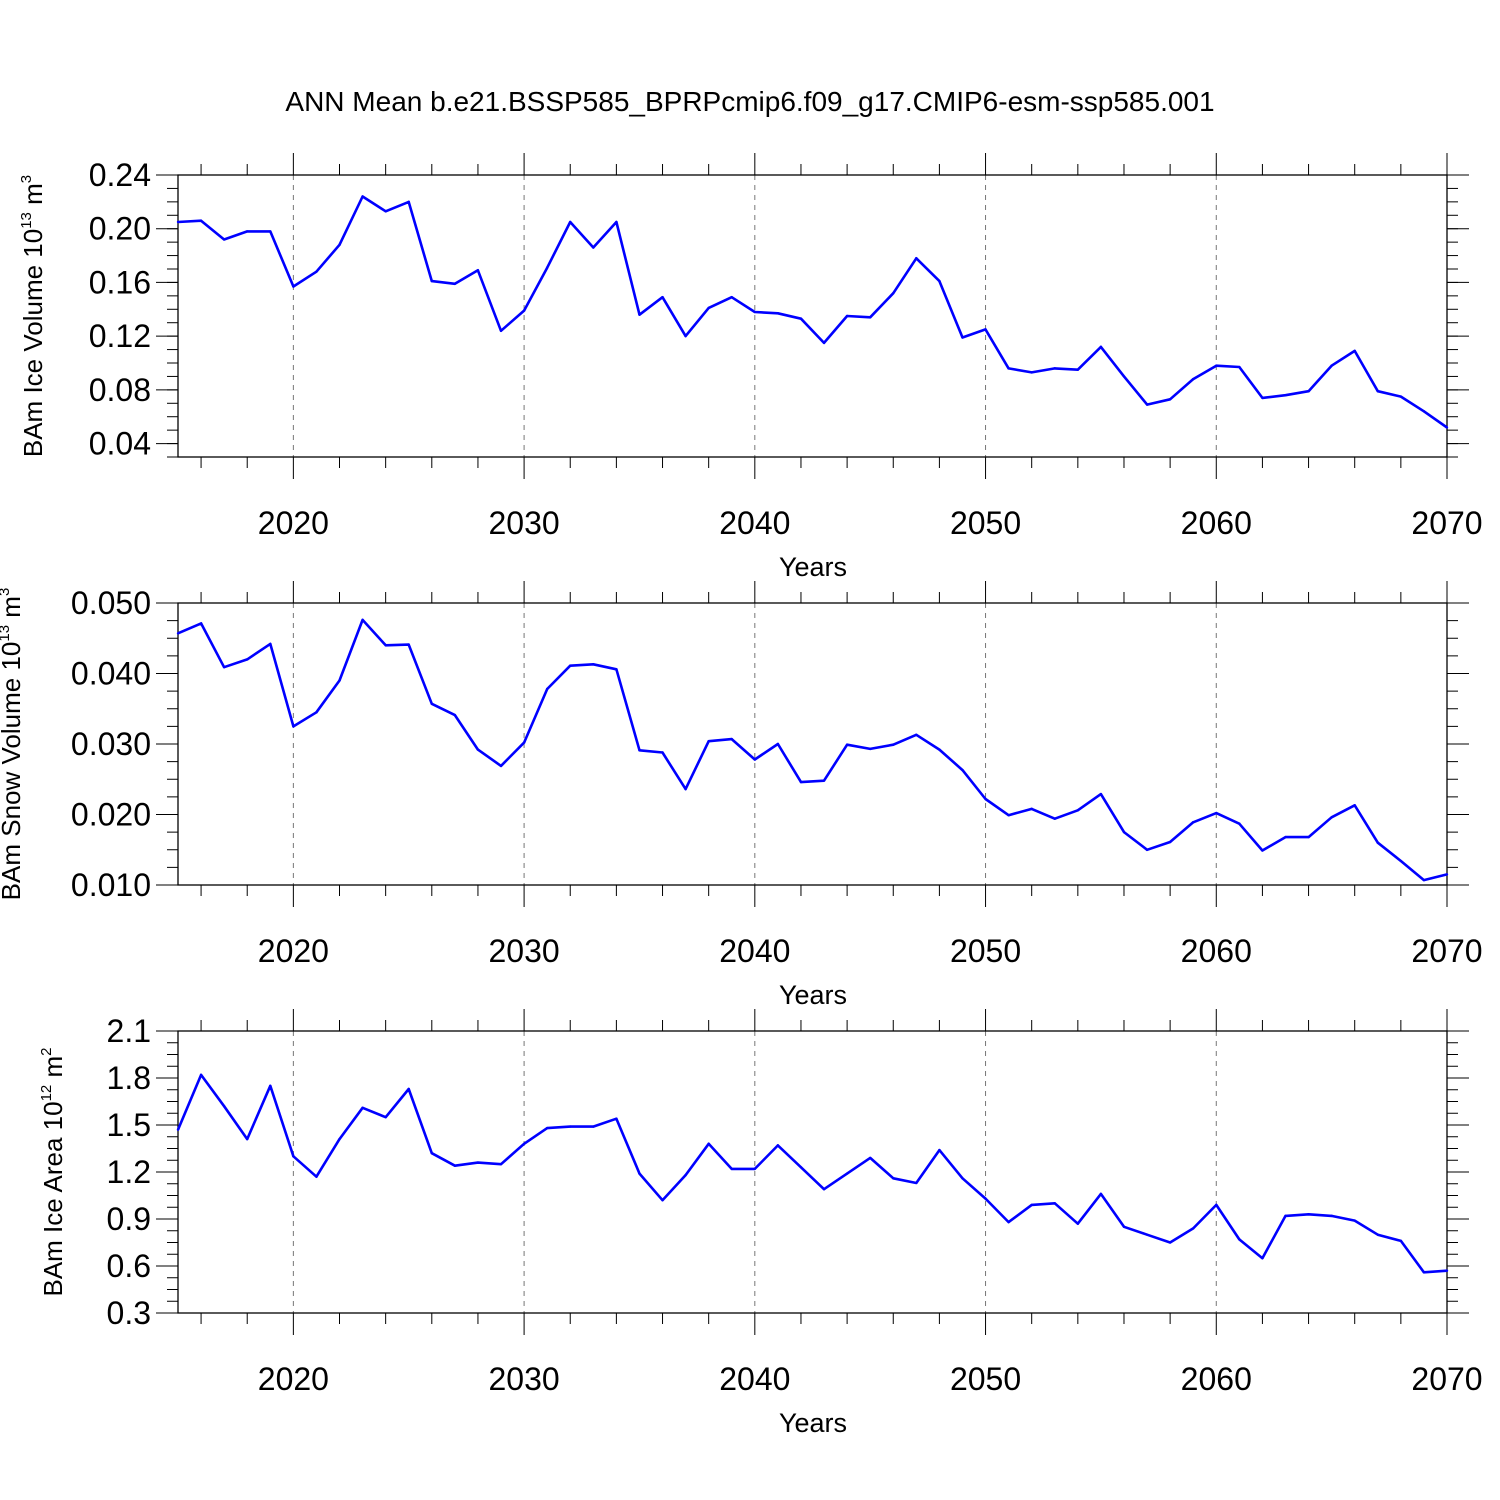  What do you see at coordinates (111, 674) in the screenshot?
I see `y-tick-label: 0.040` at bounding box center [111, 674].